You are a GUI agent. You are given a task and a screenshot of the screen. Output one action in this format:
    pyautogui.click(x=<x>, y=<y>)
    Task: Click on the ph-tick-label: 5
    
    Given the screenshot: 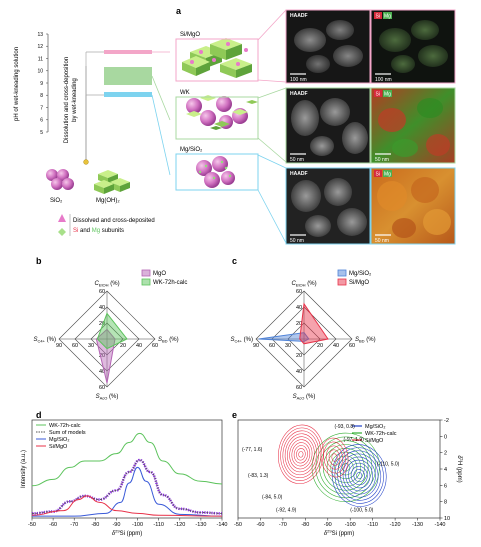 What is the action you would take?
    pyautogui.click(x=41, y=133)
    